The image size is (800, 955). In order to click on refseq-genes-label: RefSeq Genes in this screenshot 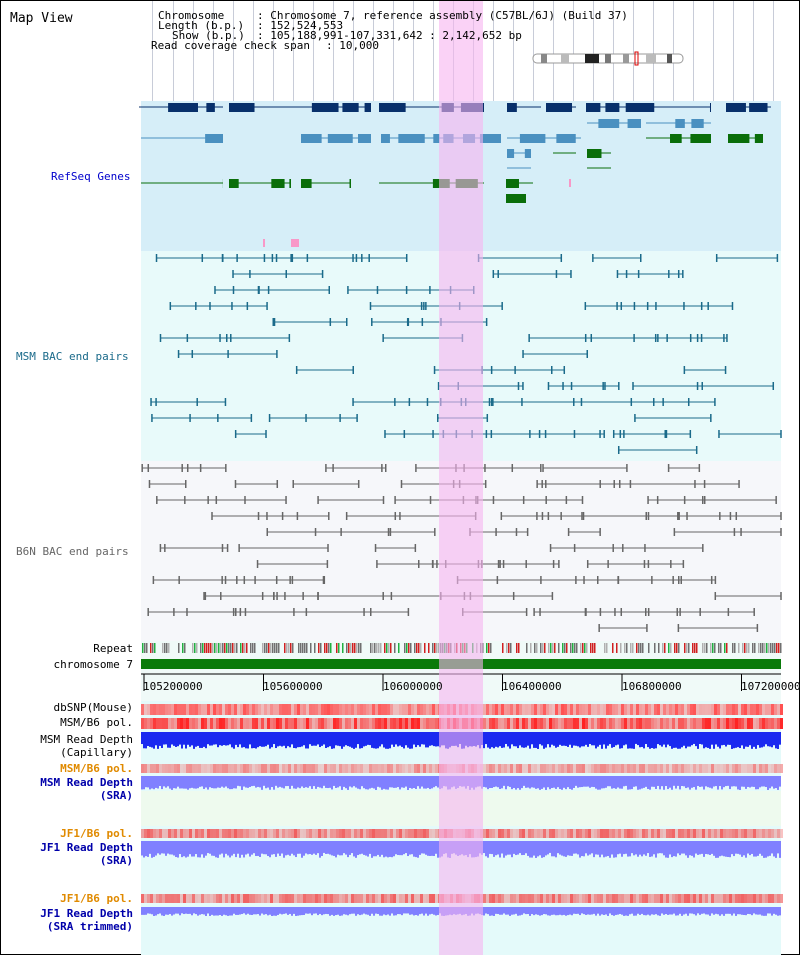, I will do `click(91, 176)`.